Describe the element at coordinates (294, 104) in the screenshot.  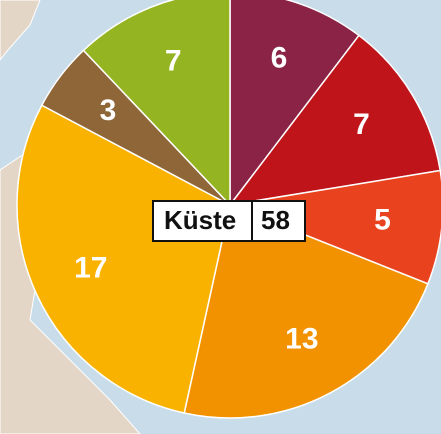
I see `pie-slice` at that location.